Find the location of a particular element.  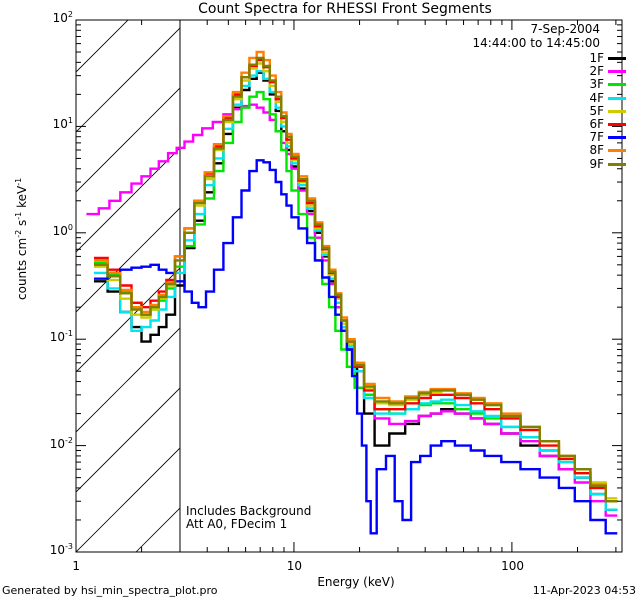

hatched-background-region is located at coordinates (128, 286).